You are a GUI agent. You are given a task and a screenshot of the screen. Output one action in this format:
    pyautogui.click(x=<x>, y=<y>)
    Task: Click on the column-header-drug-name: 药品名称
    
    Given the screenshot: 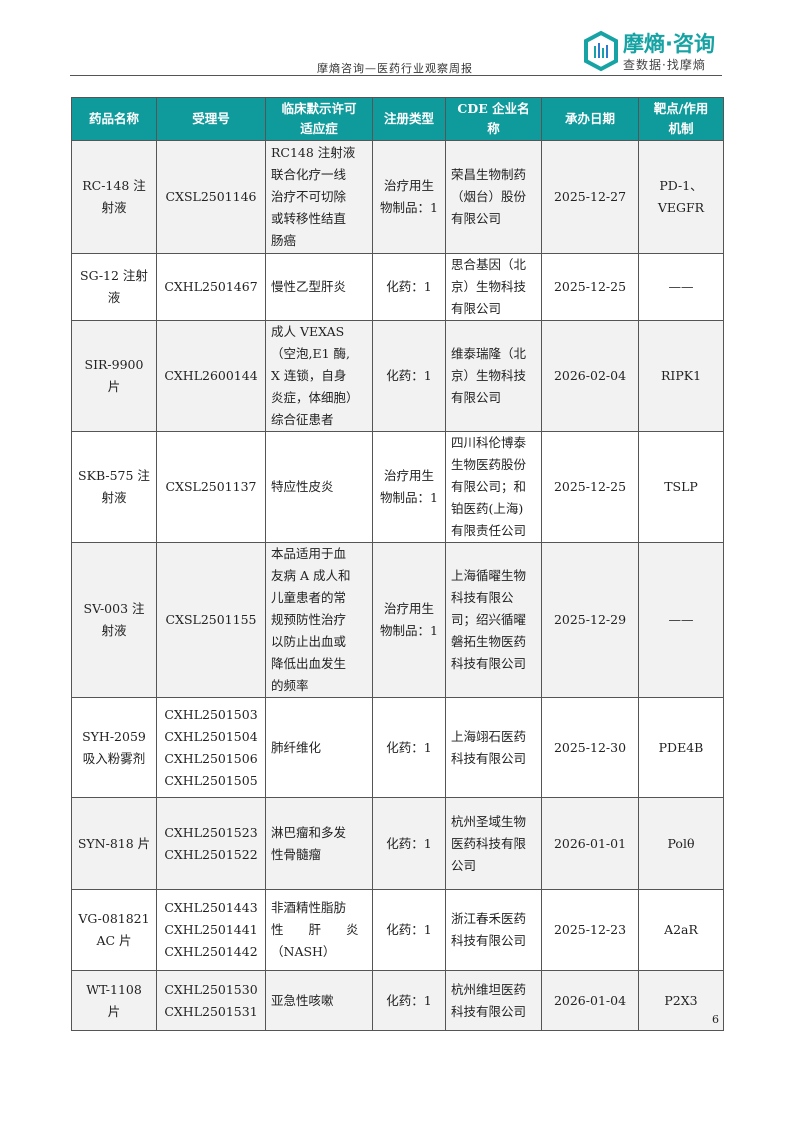 What is the action you would take?
    pyautogui.click(x=114, y=119)
    